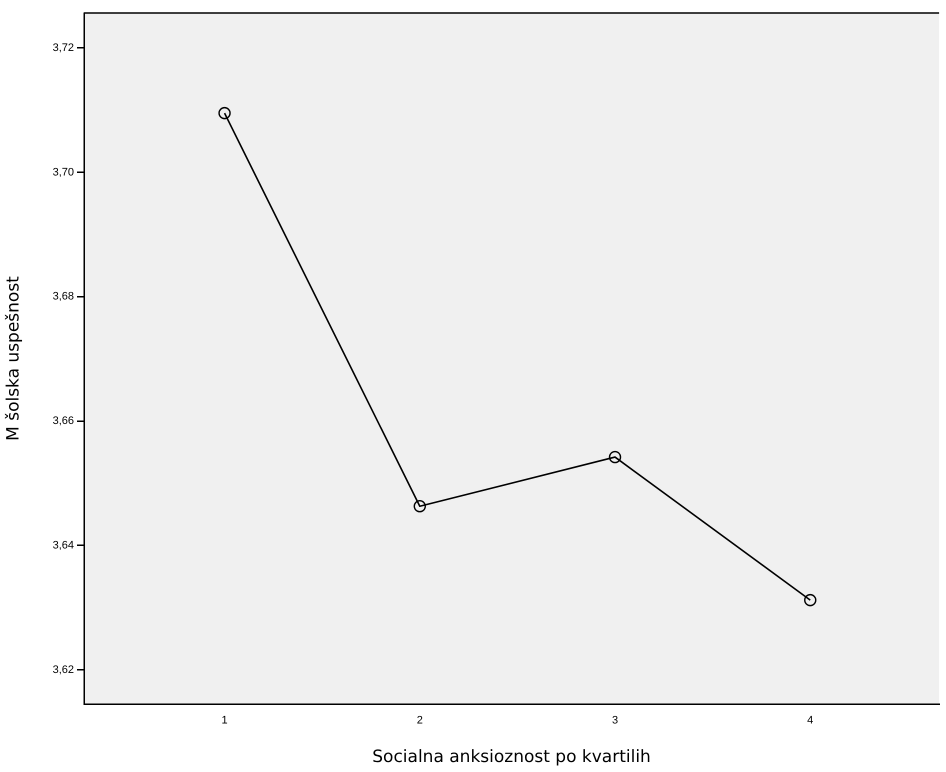  Describe the element at coordinates (14, 358) in the screenshot. I see `y-axis-title: M šolska uspešnost` at that location.